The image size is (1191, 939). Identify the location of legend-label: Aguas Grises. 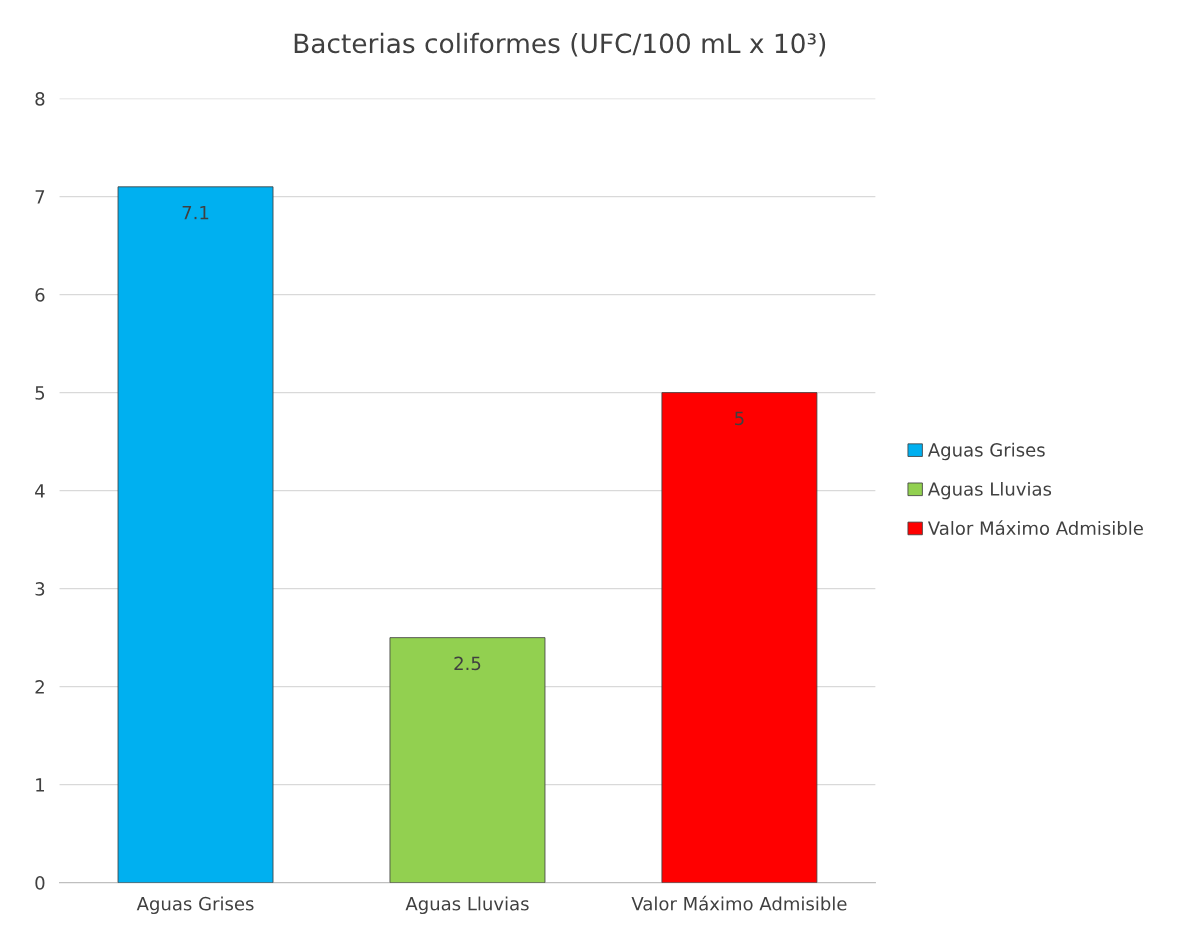
(986, 451).